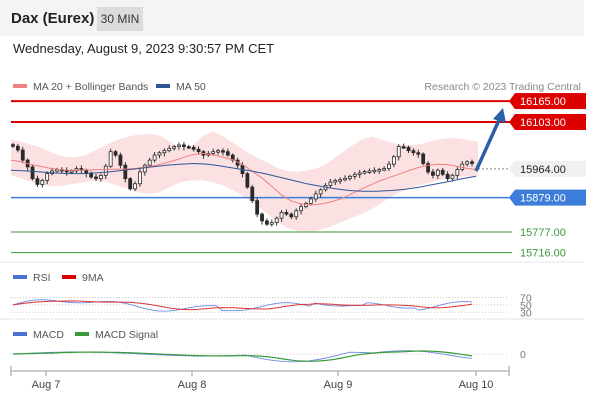  Describe the element at coordinates (526, 313) in the screenshot. I see `rsi-tick-30: 30` at that location.